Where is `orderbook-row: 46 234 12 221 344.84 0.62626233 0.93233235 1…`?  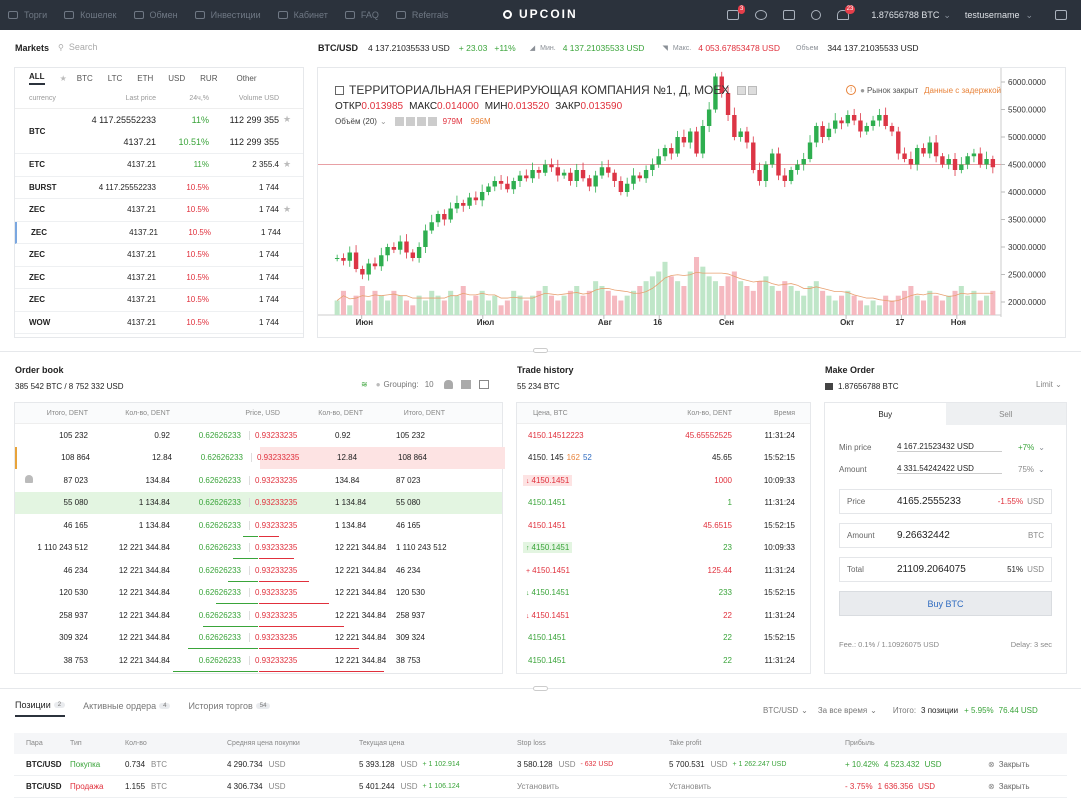
orderbook-row: 46 234 12 221 344.84 0.62626233 0.93233235 1… is located at coordinates (258, 570).